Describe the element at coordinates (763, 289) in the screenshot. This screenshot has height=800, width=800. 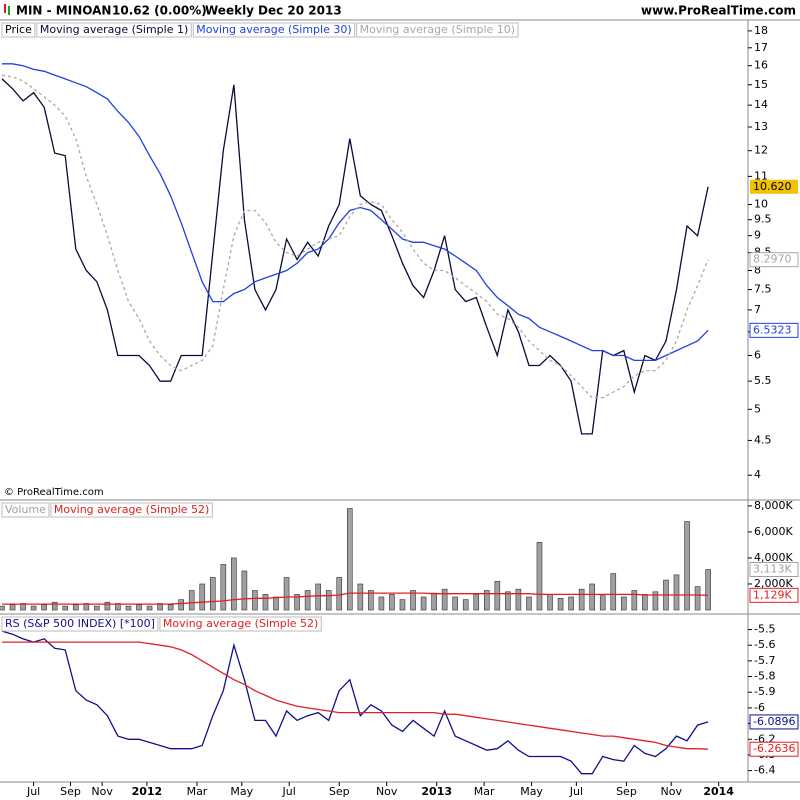
I see `y-tick-label: 7.5` at that location.